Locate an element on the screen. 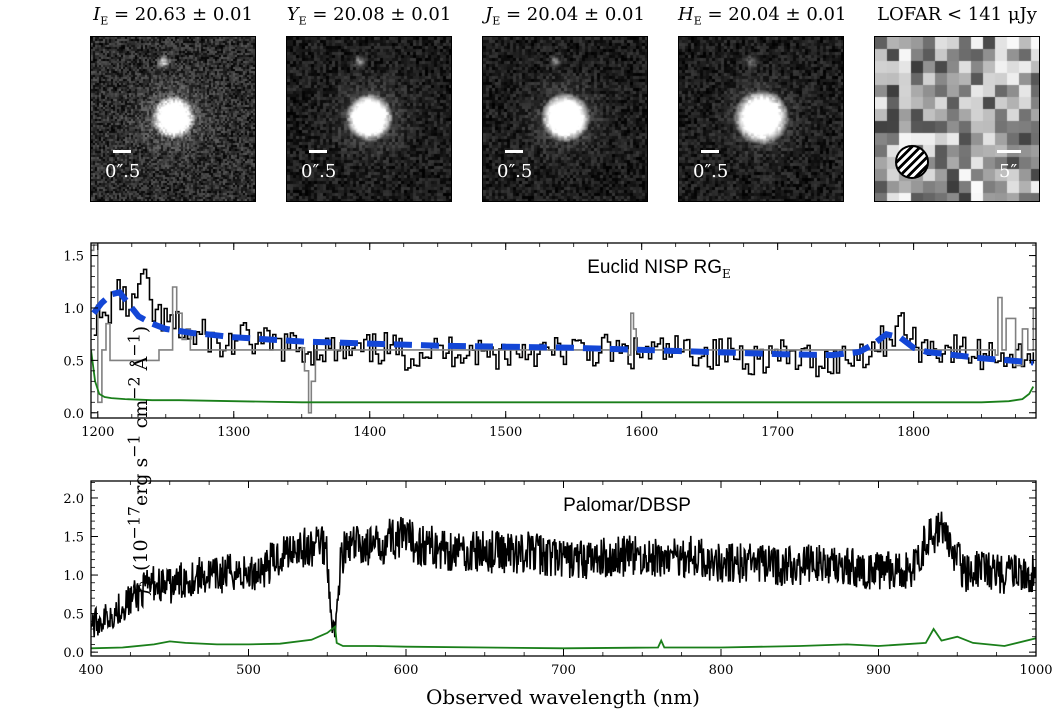  x-tick-label: 600 is located at coordinates (406, 670).